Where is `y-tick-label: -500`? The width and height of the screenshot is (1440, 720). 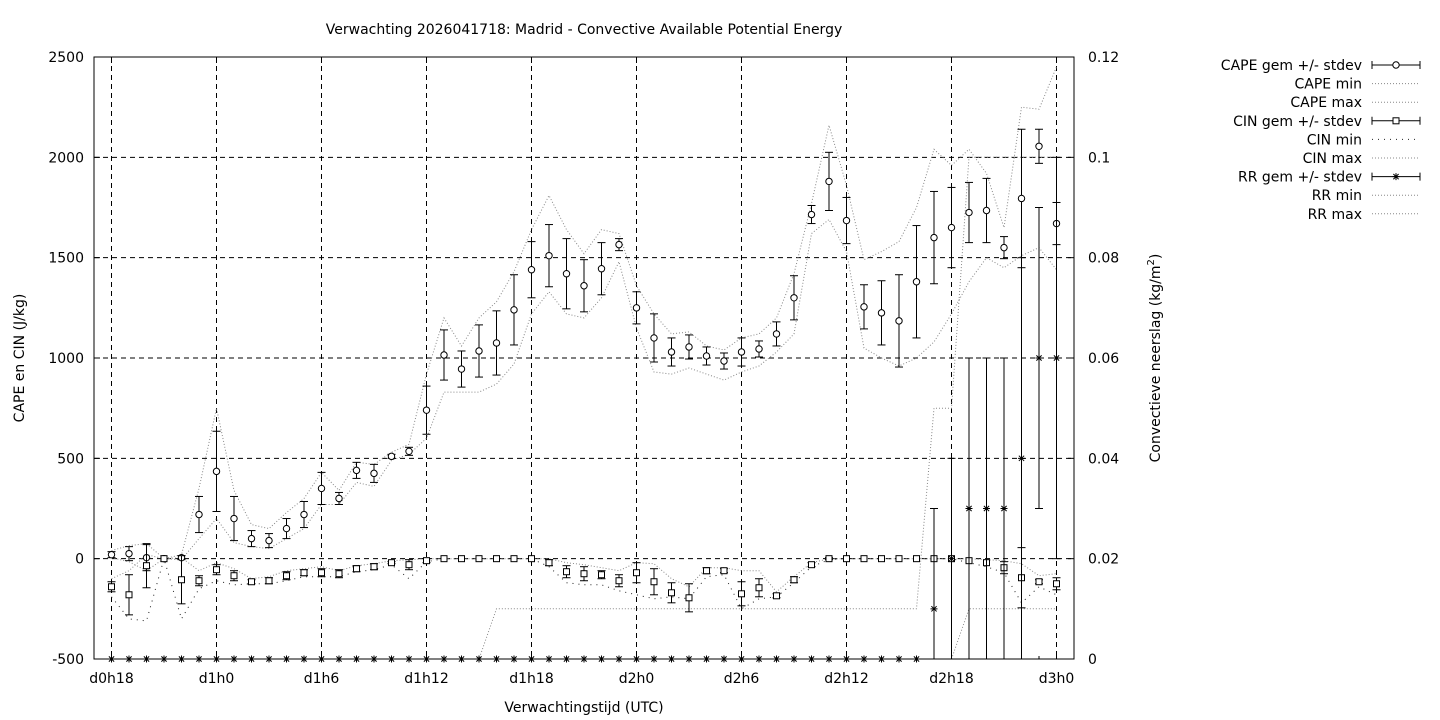 y-tick-label: -500 is located at coordinates (68, 660).